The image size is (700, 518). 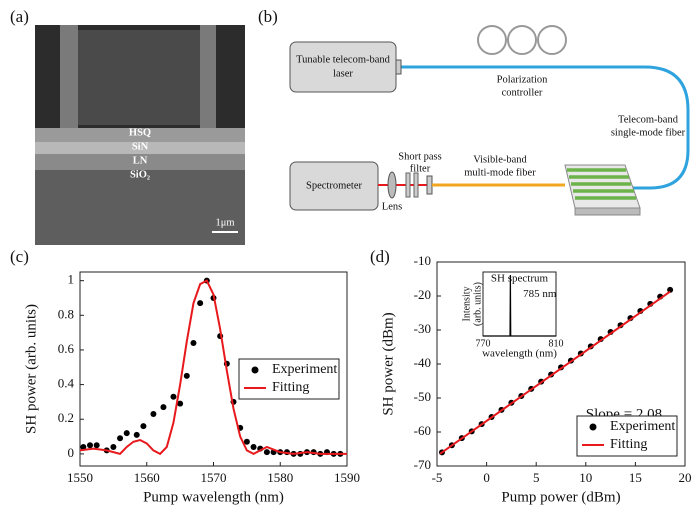 What do you see at coordinates (140, 174) in the screenshot?
I see `layer-label: SiO₂` at bounding box center [140, 174].